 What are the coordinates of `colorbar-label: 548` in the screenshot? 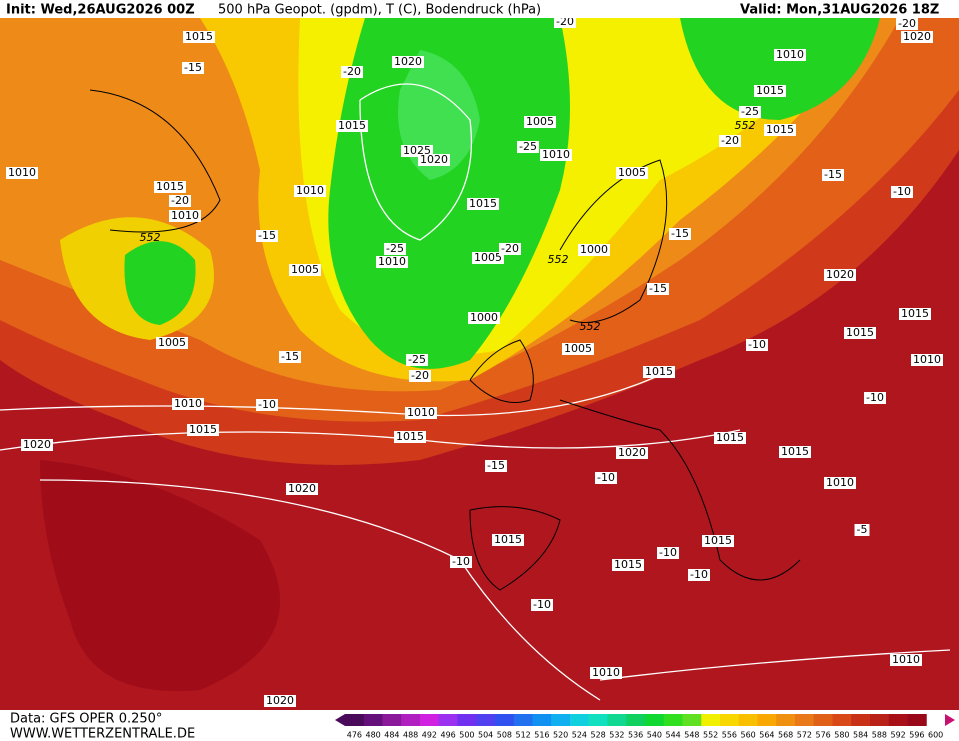 It's located at (691, 735).